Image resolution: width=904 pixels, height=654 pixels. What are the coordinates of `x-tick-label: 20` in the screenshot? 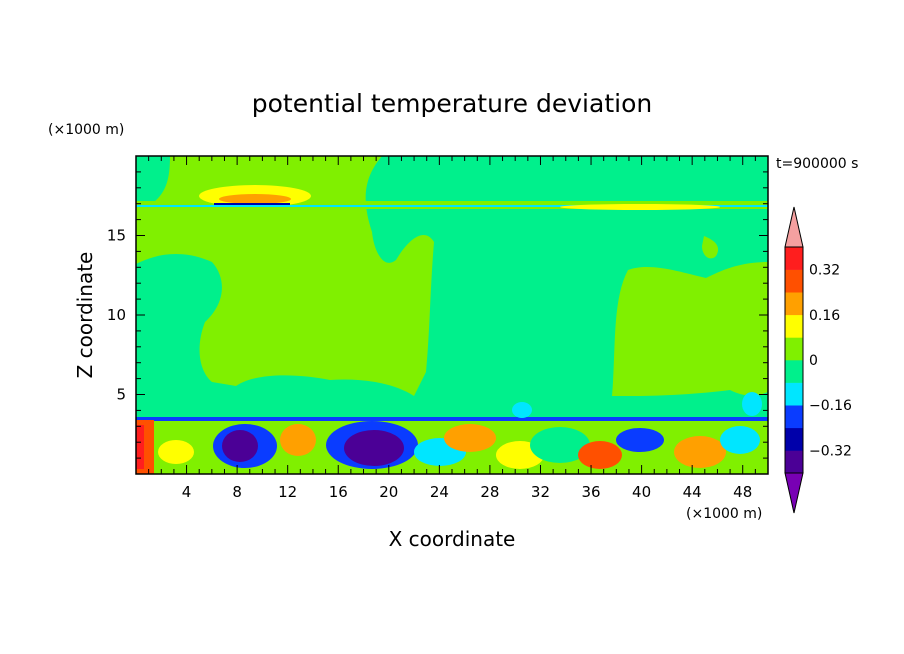 It's located at (388, 492).